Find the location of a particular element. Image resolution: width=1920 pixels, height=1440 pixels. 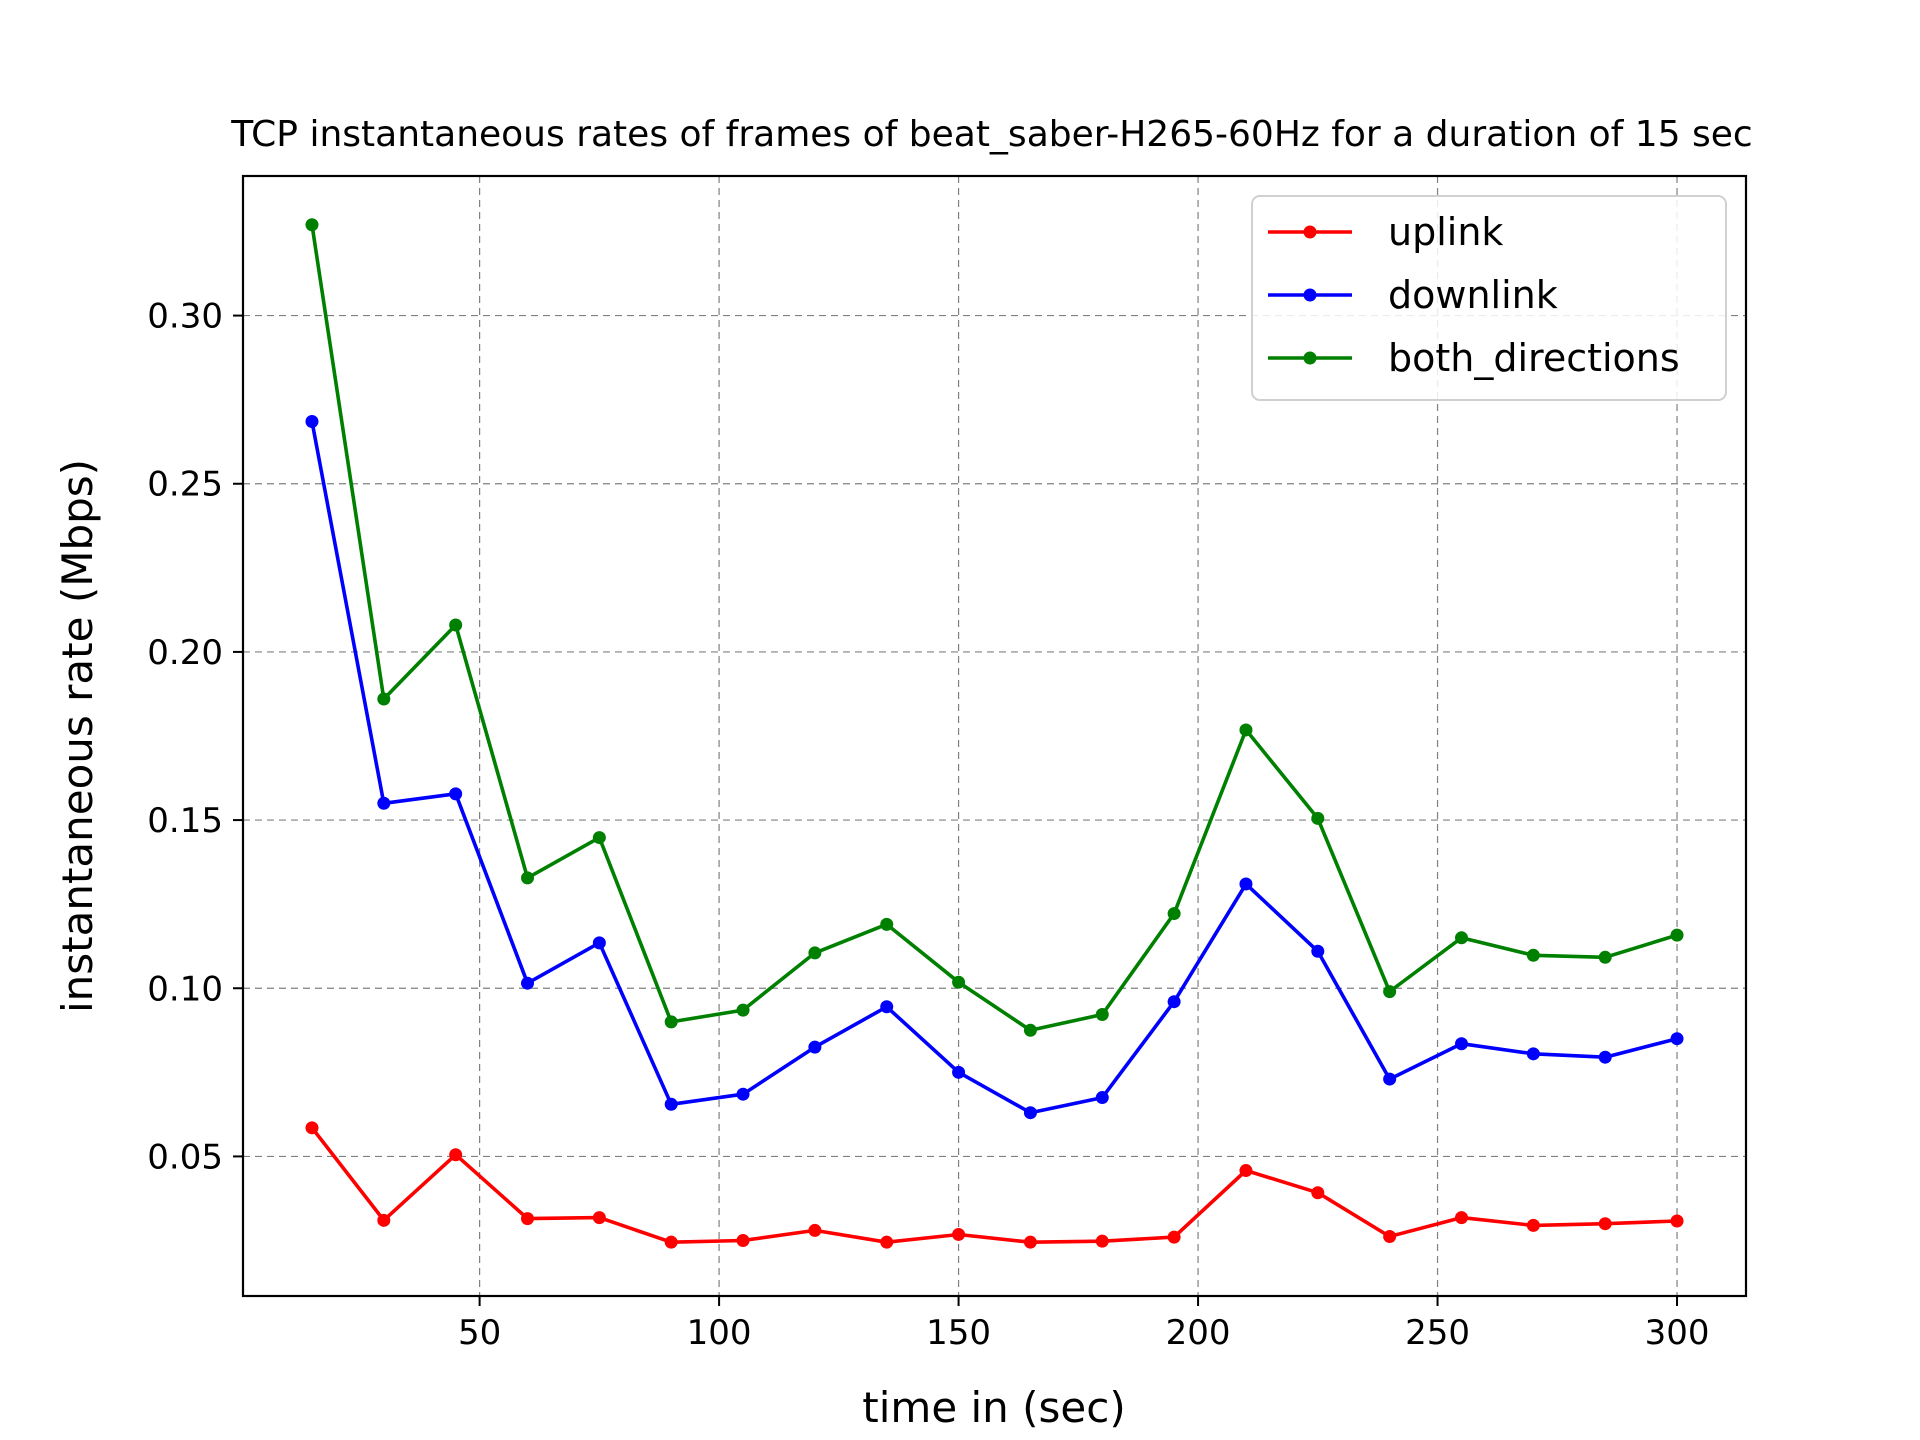

y-tick-label: 0.20 is located at coordinates (185, 653).